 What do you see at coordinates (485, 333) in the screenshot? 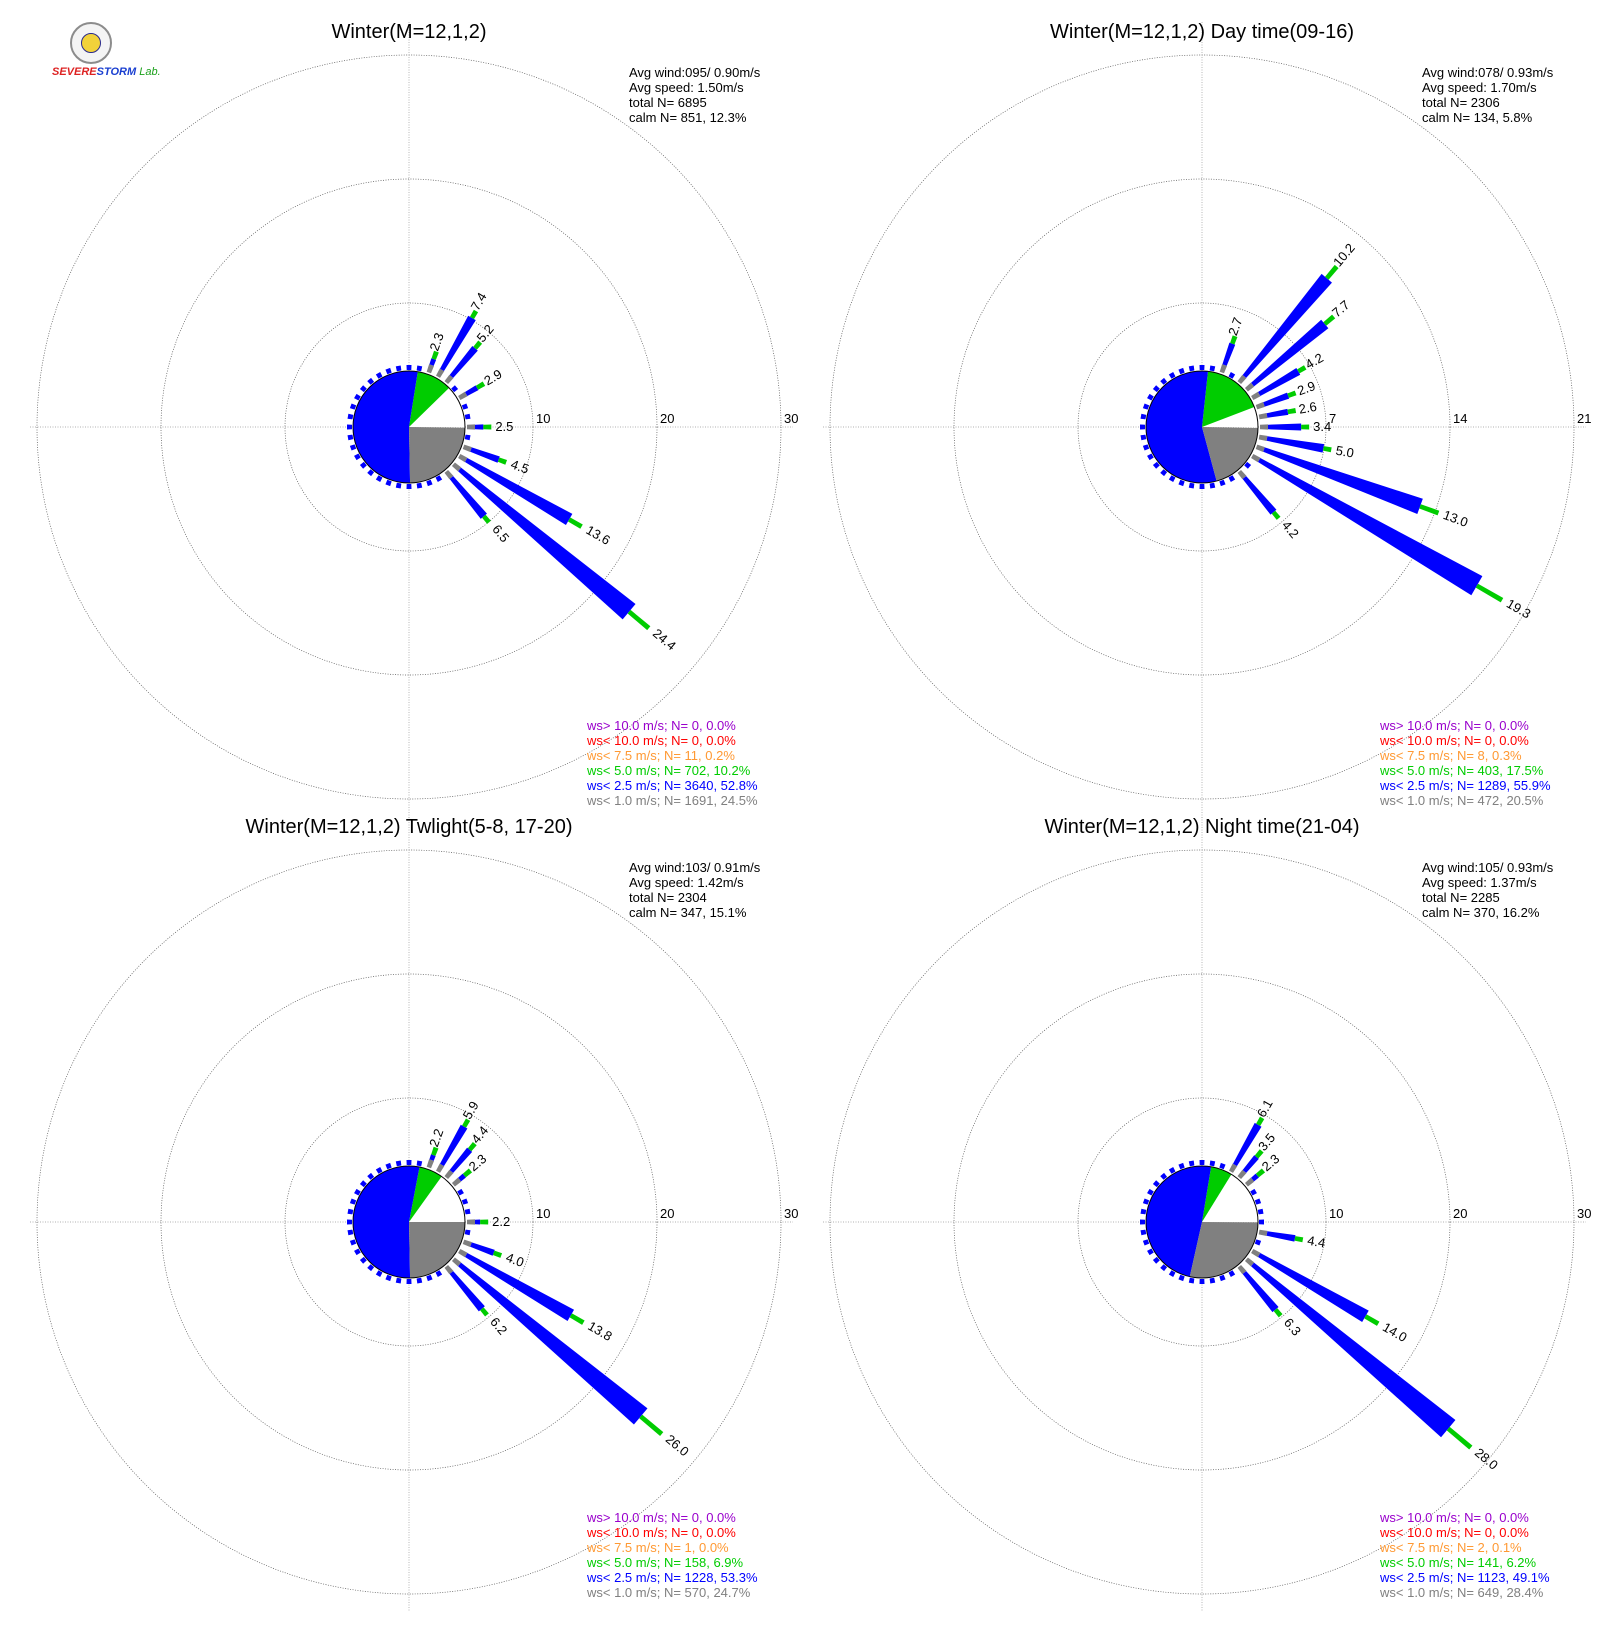
I see `bar-value-label: 5.2` at bounding box center [485, 333].